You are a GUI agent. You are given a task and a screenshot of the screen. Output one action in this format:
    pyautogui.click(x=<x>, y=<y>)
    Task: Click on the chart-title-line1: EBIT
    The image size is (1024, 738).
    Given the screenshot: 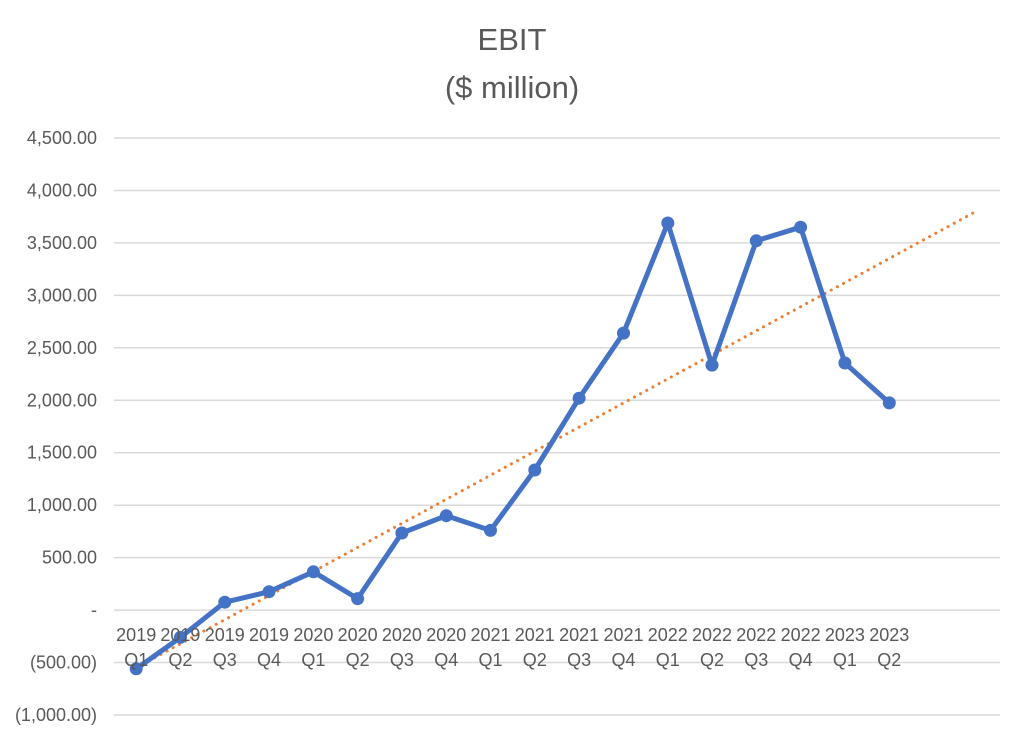 What is the action you would take?
    pyautogui.click(x=512, y=39)
    